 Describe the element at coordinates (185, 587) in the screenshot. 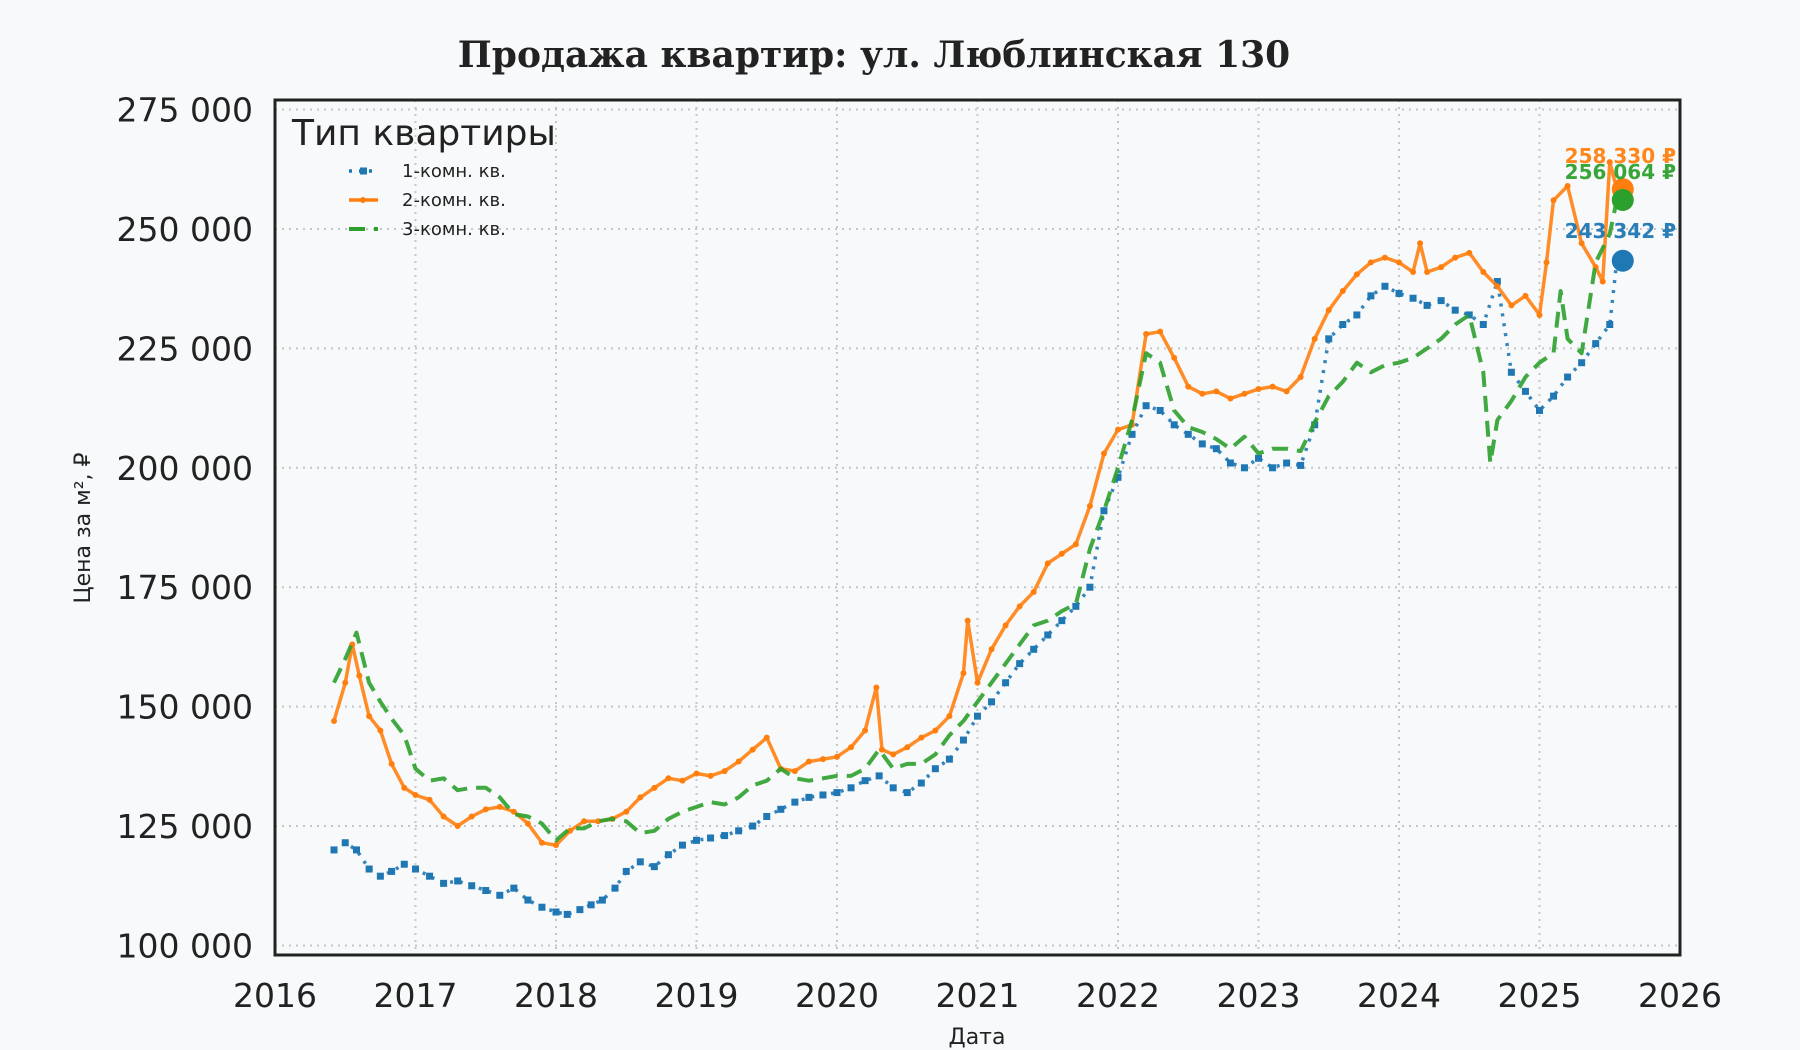

I see `y-tick-label: 175 000` at that location.